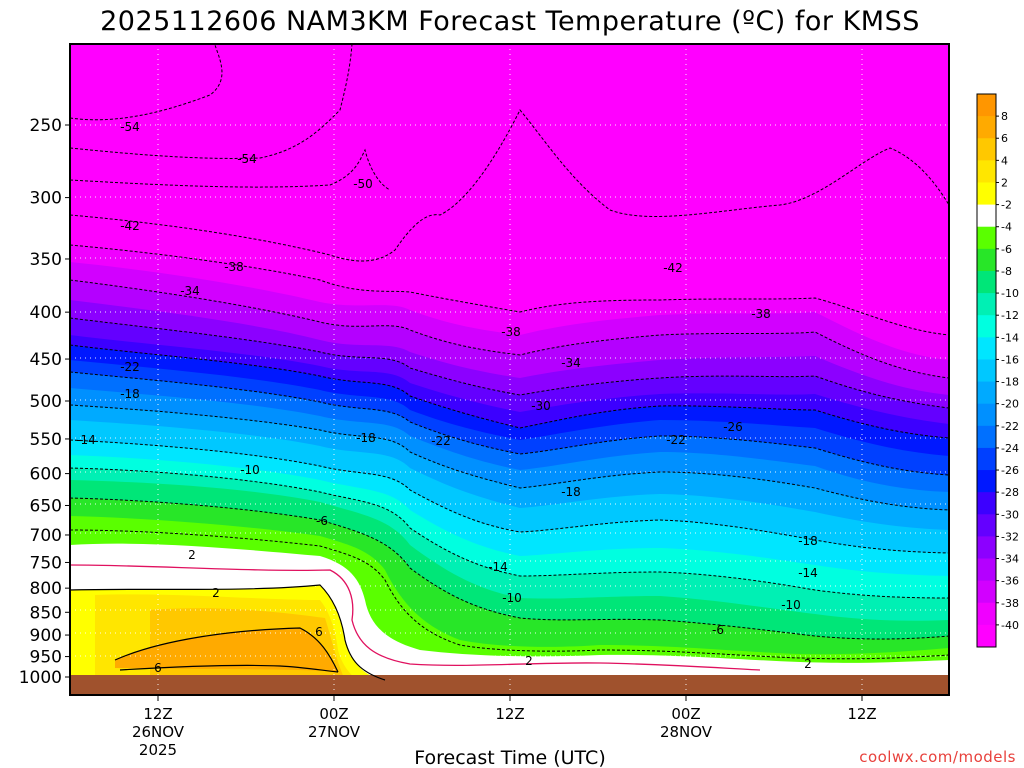 Image resolution: width=1024 pixels, height=768 pixels. I want to click on y-tick-label: 700, so click(46, 536).